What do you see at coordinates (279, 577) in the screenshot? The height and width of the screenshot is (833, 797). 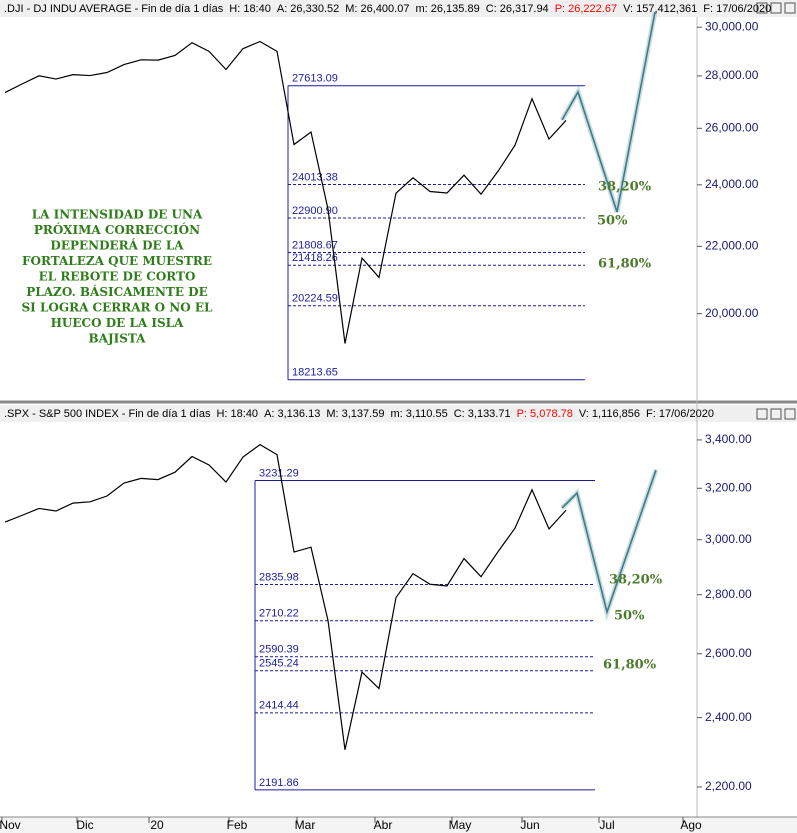 I see `fib-level-label: 2835.98` at bounding box center [279, 577].